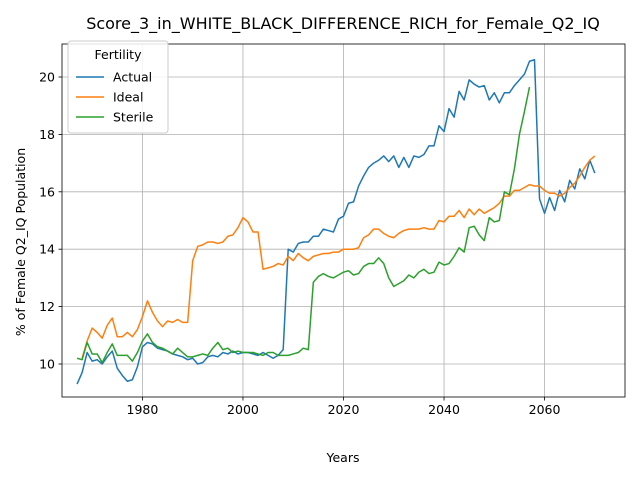 The width and height of the screenshot is (640, 484). I want to click on x-tick-label: 2040, so click(444, 409).